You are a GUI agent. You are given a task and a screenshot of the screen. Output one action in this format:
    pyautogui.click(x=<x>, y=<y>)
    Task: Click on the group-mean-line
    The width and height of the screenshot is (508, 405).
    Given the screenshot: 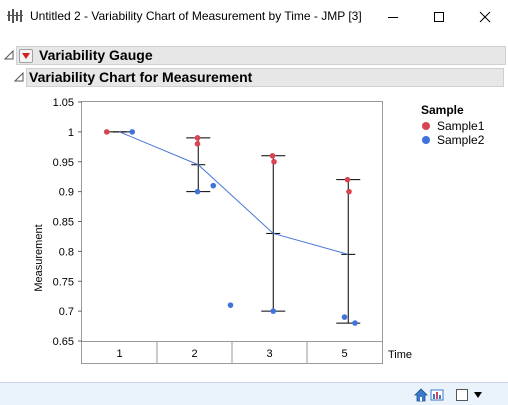 What is the action you would take?
    pyautogui.click(x=234, y=193)
    